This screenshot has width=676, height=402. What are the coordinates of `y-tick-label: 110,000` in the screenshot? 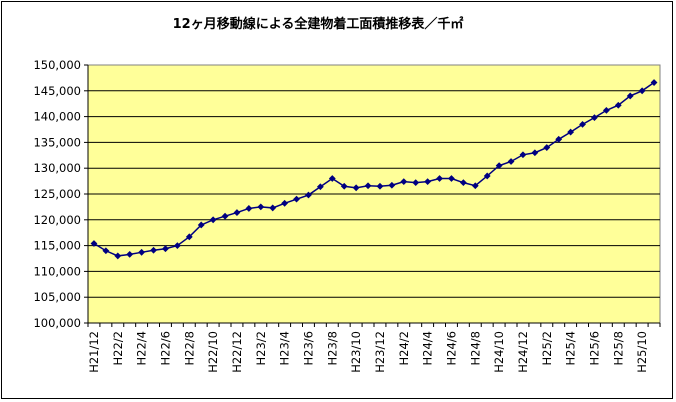 It's located at (57, 271).